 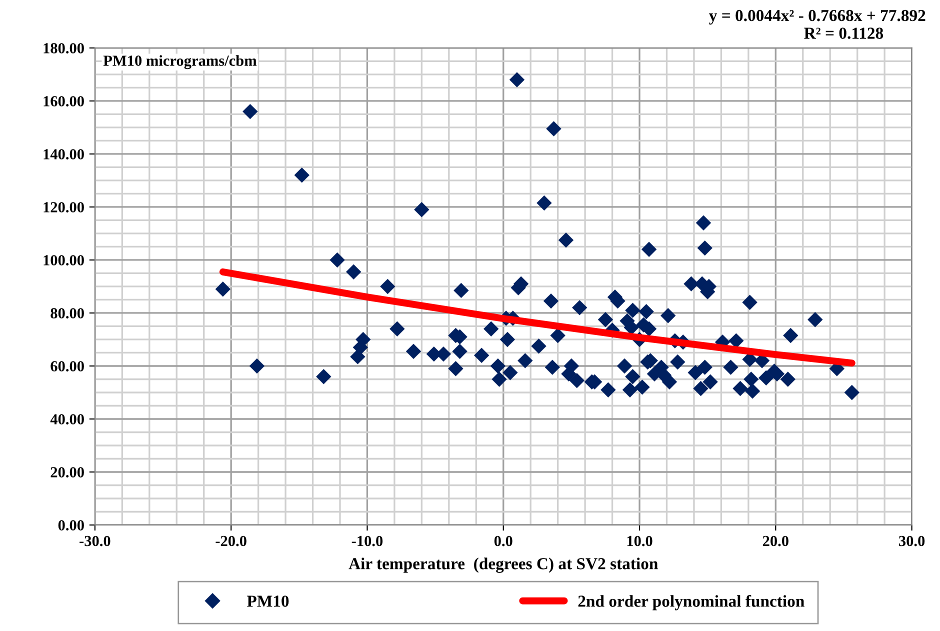 What do you see at coordinates (64, 207) in the screenshot?
I see `y-tick-label: 120.00` at bounding box center [64, 207].